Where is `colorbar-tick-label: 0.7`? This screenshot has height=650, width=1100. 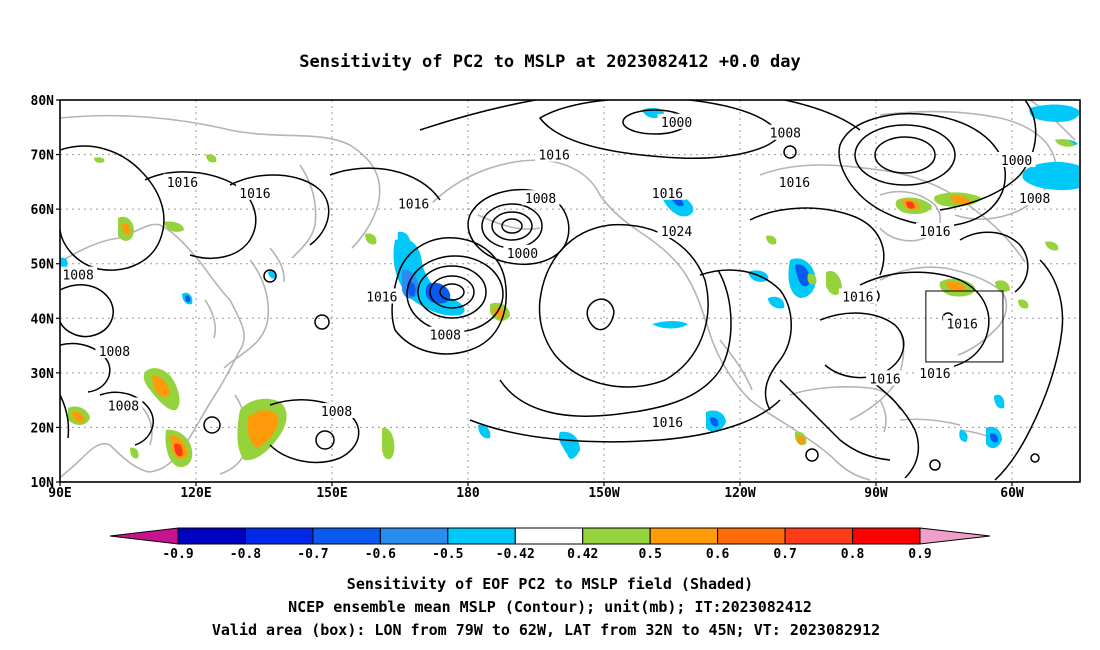 colorbar-tick-label: 0.7 is located at coordinates (784, 554).